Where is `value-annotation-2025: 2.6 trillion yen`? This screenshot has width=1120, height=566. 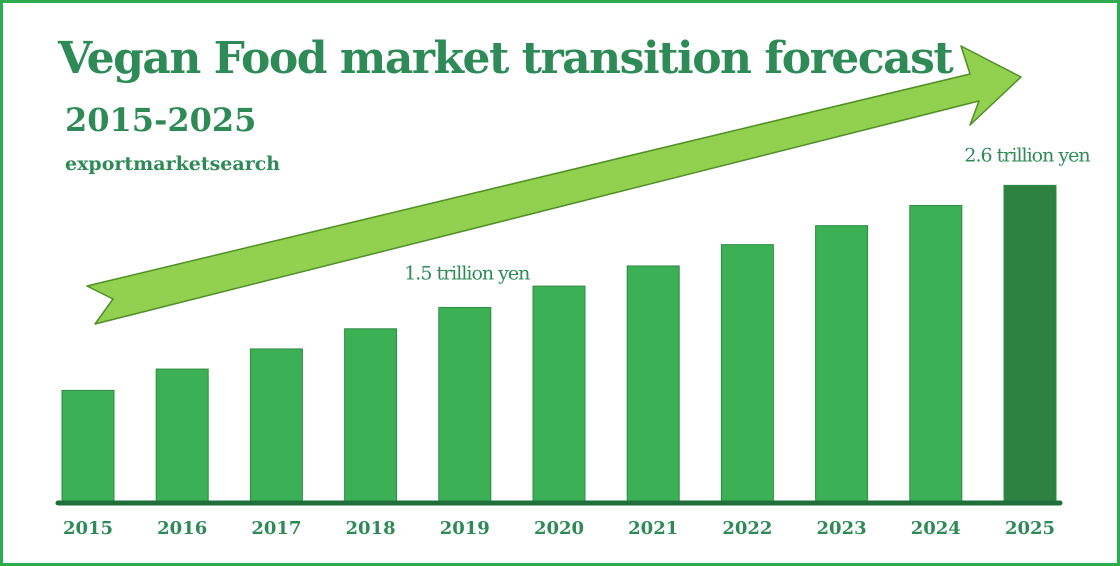
value-annotation-2025: 2.6 trillion yen is located at coordinates (1027, 155).